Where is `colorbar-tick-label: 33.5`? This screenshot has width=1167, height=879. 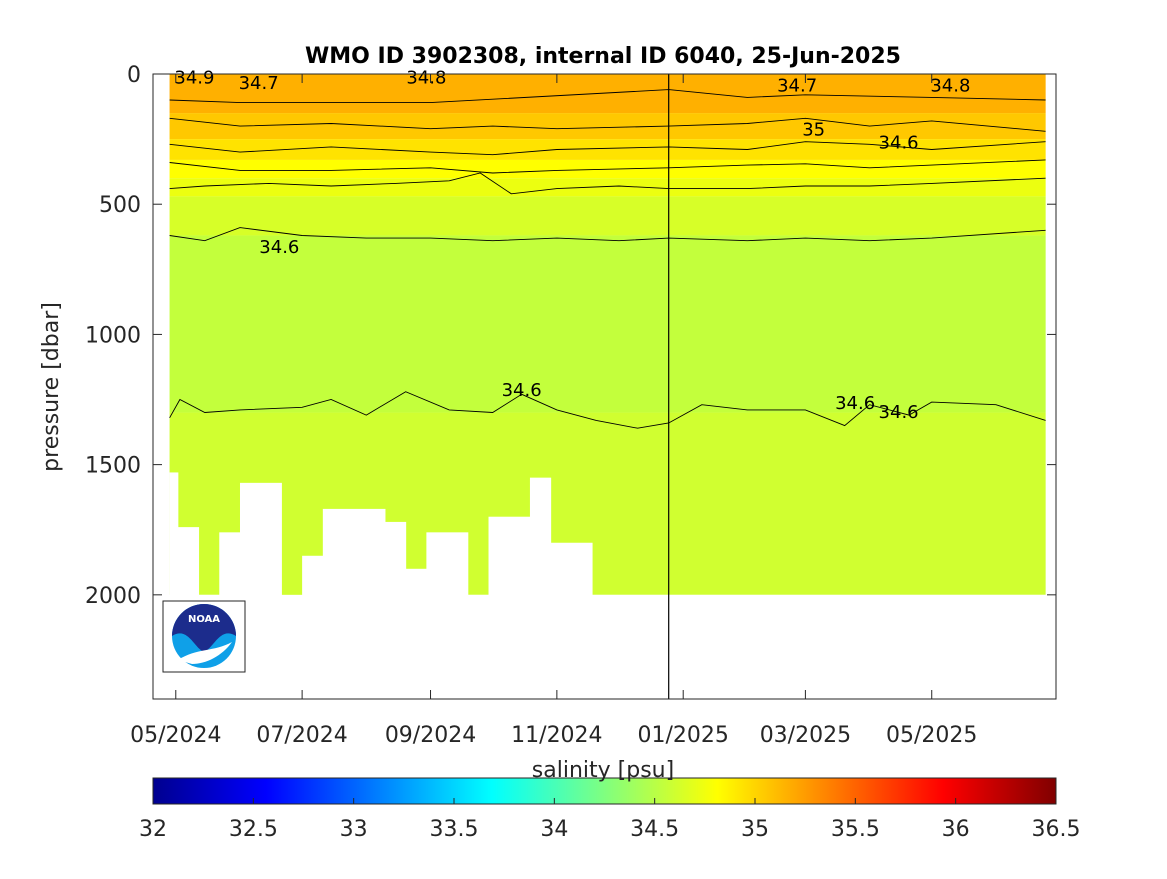
colorbar-tick-label: 33.5 is located at coordinates (454, 829).